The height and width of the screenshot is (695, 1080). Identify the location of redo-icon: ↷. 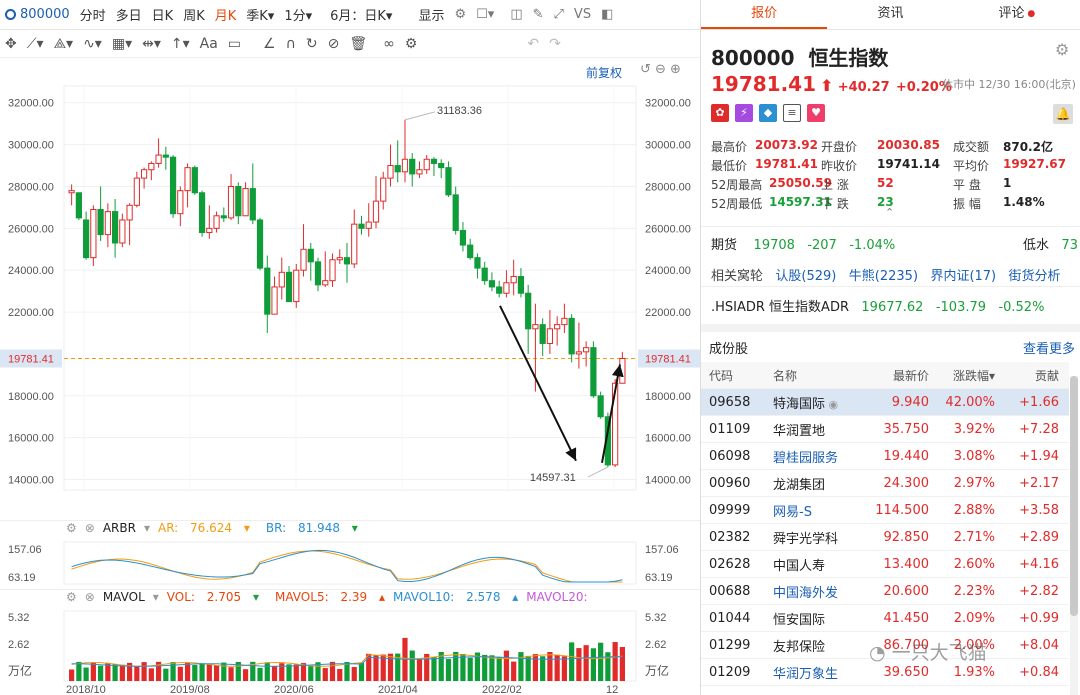
(555, 43).